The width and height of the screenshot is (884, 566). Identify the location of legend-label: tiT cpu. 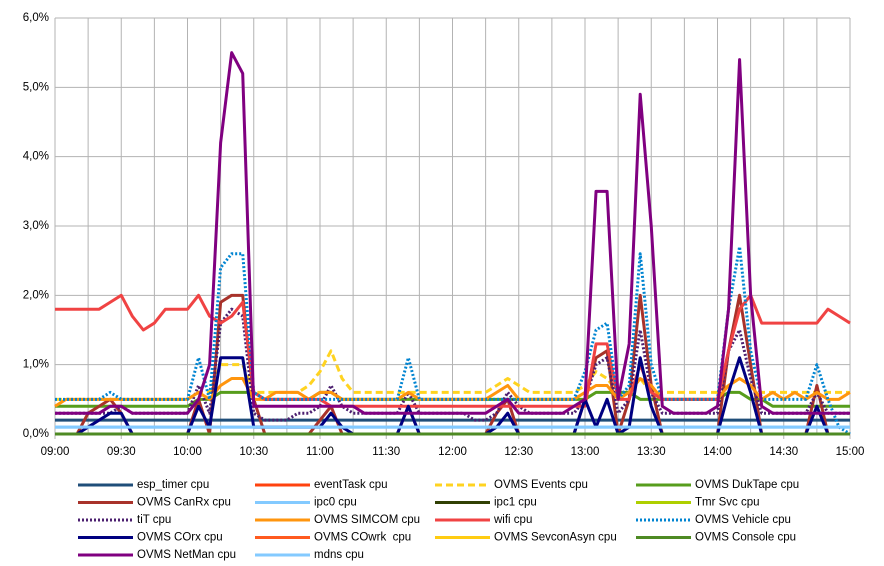
(154, 520).